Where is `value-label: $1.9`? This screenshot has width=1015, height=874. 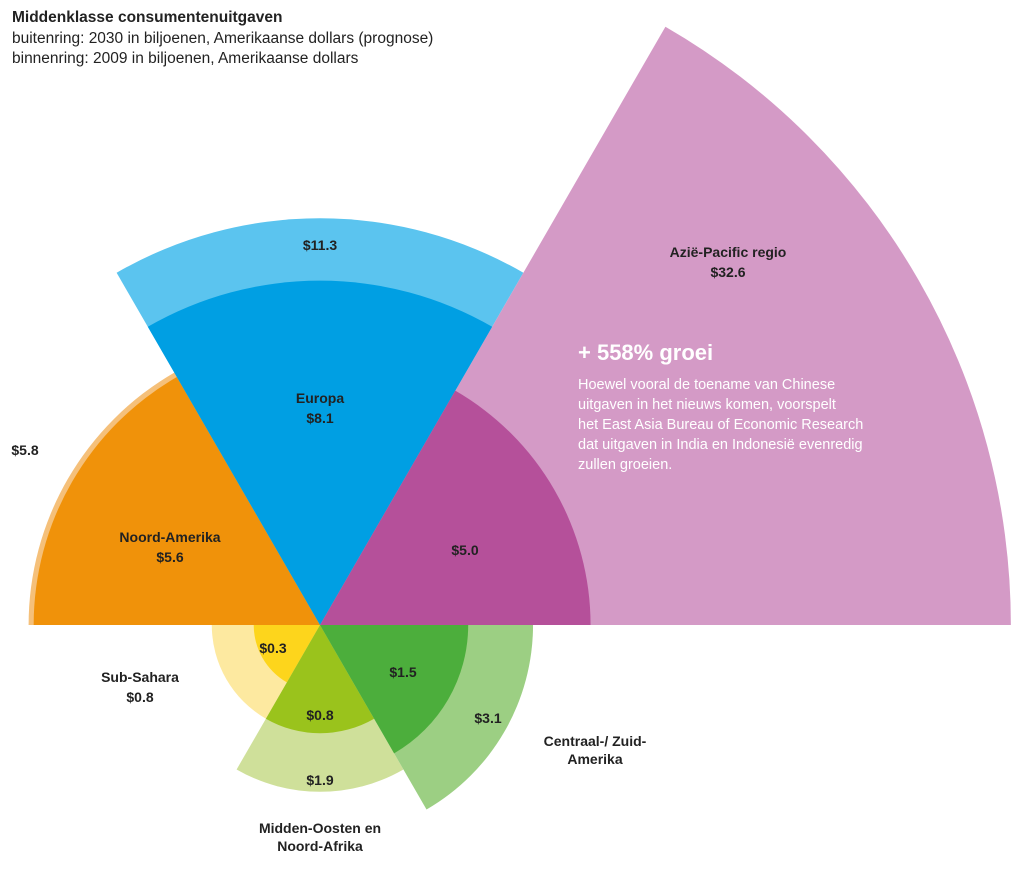 value-label: $1.9 is located at coordinates (320, 780).